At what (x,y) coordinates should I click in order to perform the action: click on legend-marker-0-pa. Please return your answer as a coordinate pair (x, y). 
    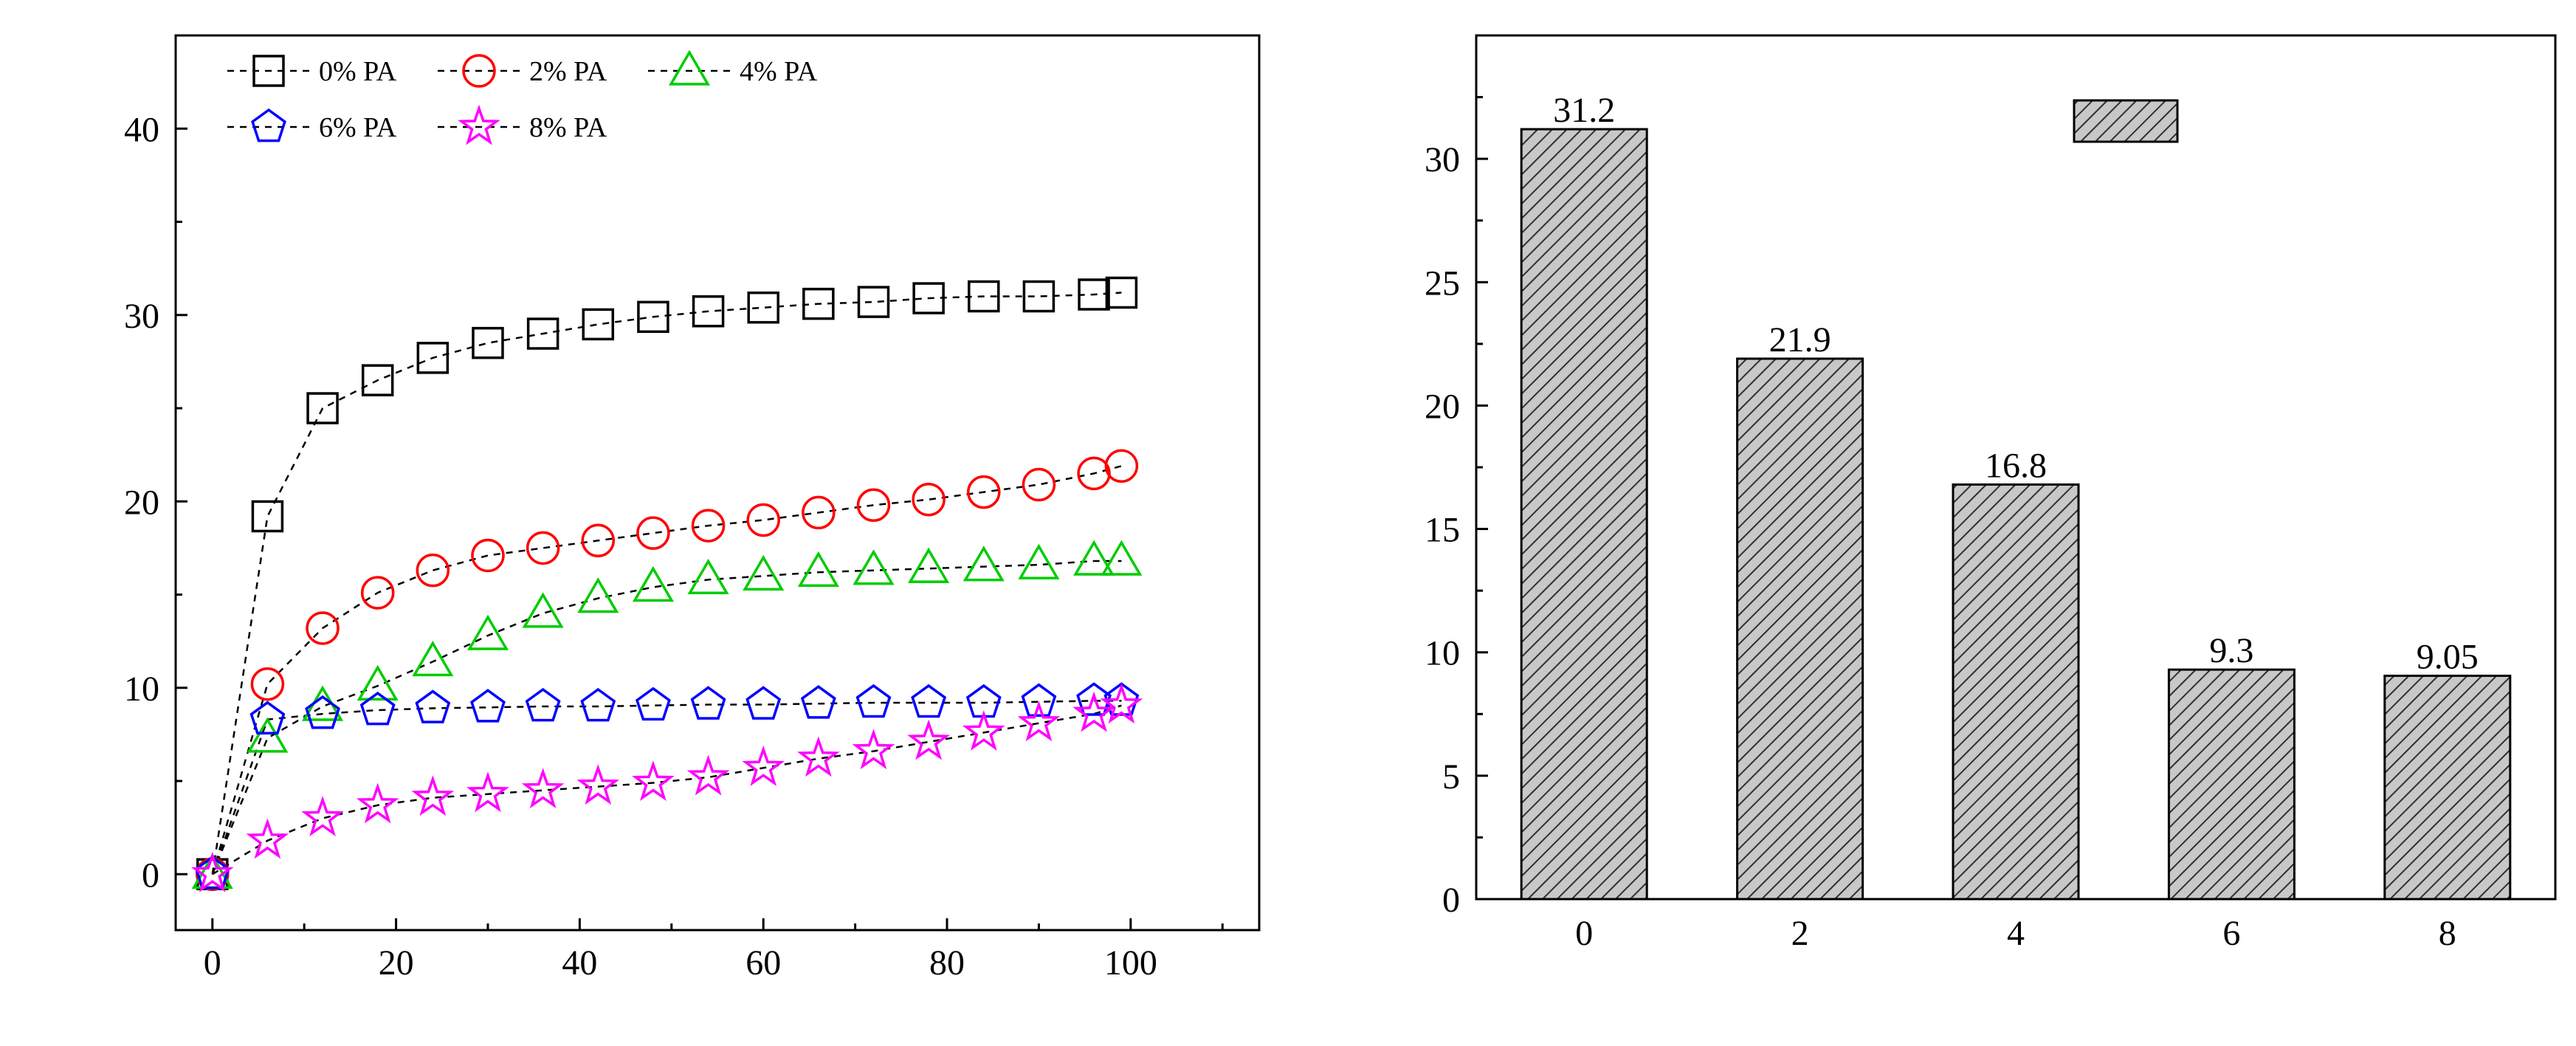
    Looking at the image, I should click on (268, 71).